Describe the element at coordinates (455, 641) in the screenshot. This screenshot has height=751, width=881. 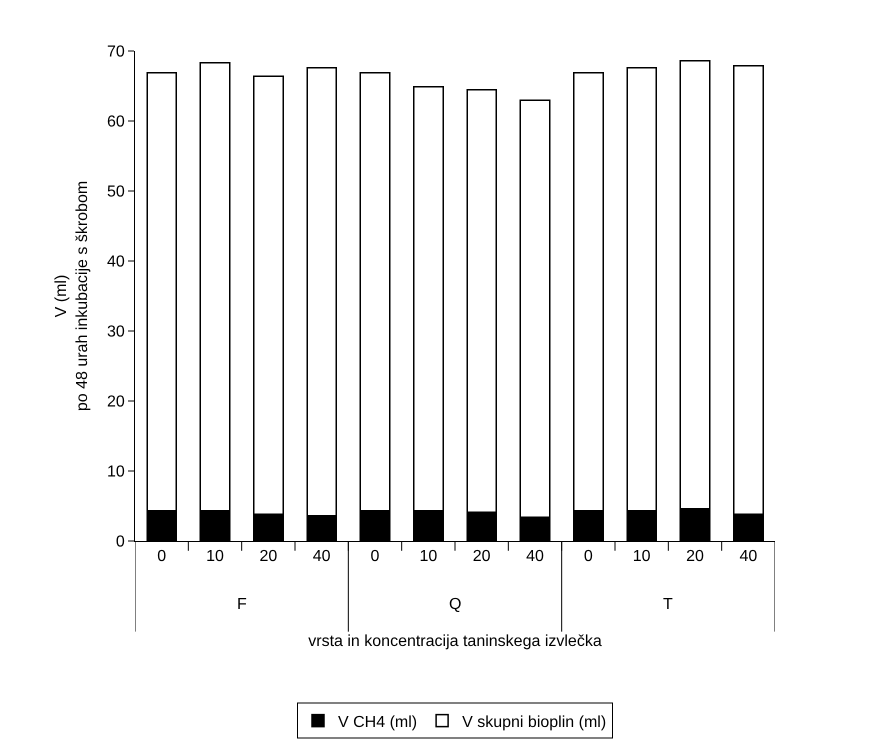
I see `x-axis-title: vrsta in koncentracija taninskega izvlečka` at that location.